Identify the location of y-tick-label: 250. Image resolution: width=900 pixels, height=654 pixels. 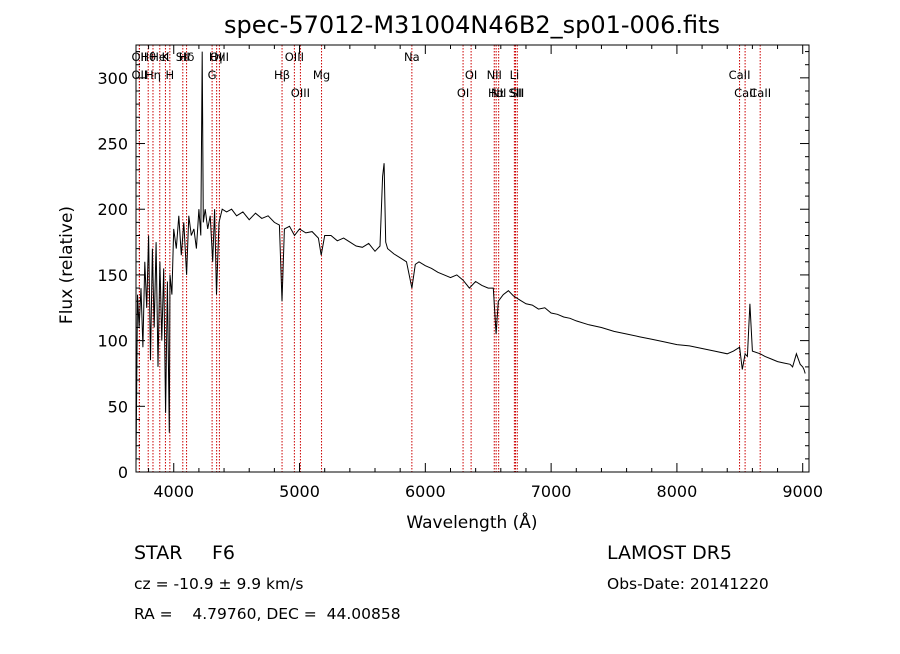
(112, 144).